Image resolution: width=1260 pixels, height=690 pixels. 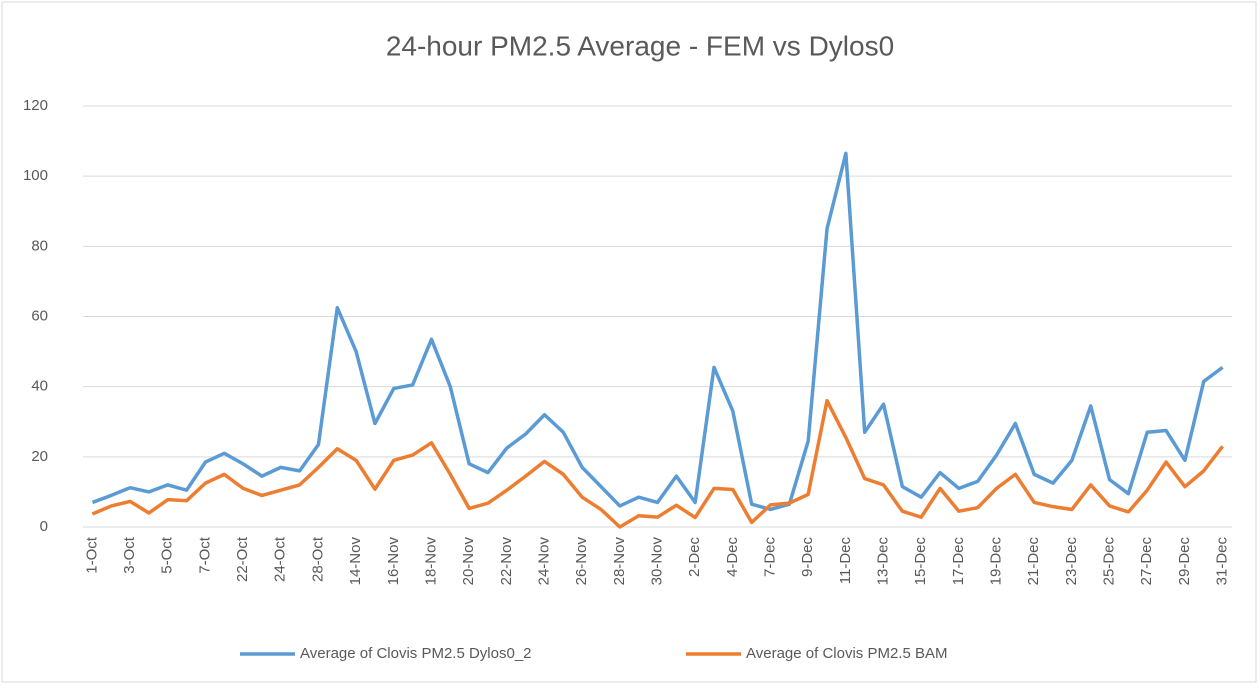 I want to click on x-tick-label: 25-Dec, so click(x=1109, y=561).